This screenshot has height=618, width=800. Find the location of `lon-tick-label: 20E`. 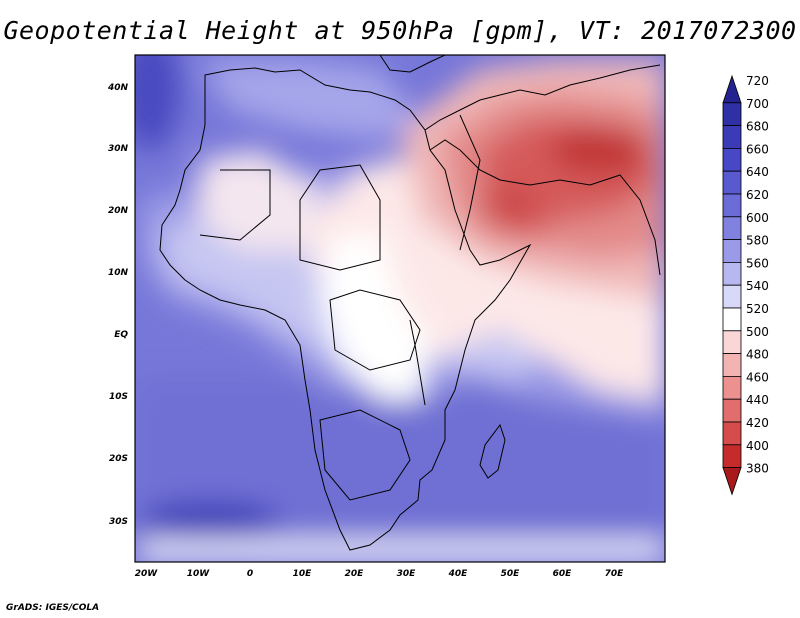

lon-tick-label: 20E is located at coordinates (355, 574).